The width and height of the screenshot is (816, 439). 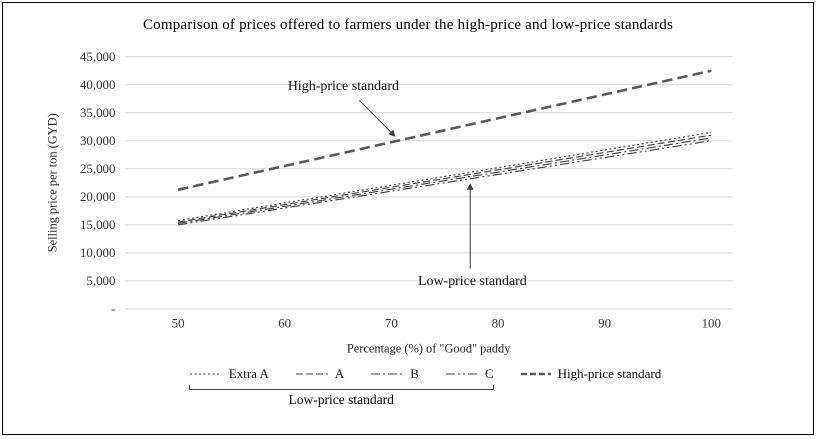 What do you see at coordinates (429, 348) in the screenshot?
I see `x-axis-label: Percentage (%) of "Good" paddy` at bounding box center [429, 348].